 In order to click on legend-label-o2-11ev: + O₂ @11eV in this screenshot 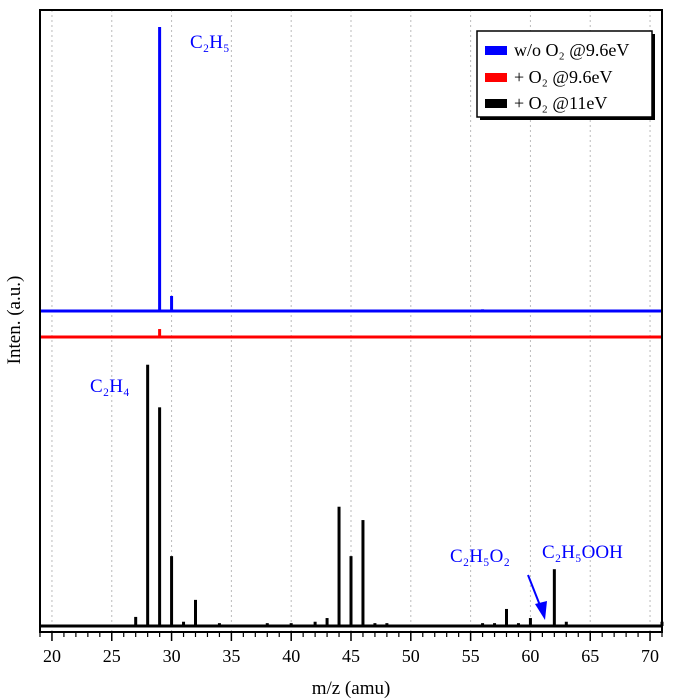, I will do `click(560, 103)`.